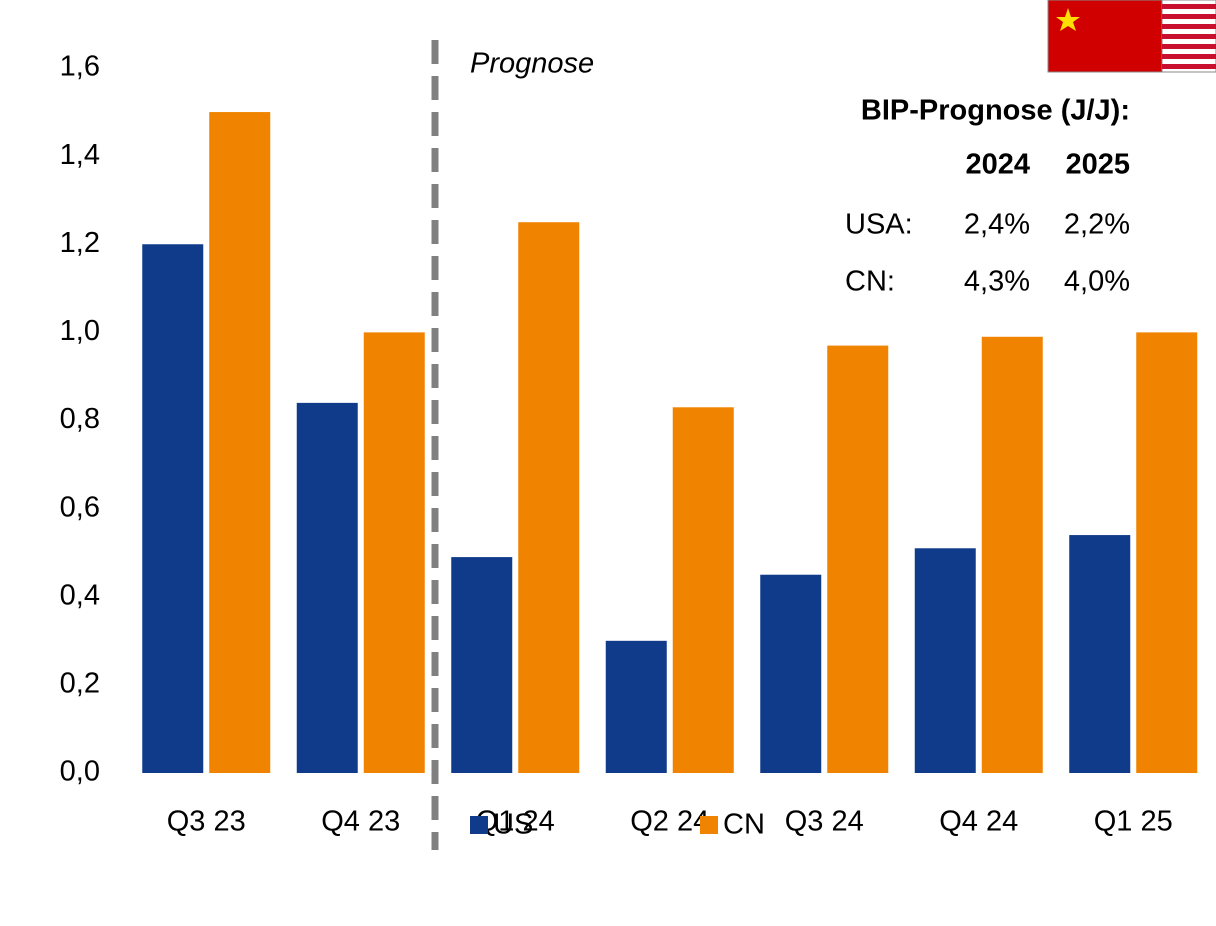 This screenshot has width=1216, height=926. Describe the element at coordinates (1133, 822) in the screenshot. I see `x-tick-label: Q1 25` at that location.